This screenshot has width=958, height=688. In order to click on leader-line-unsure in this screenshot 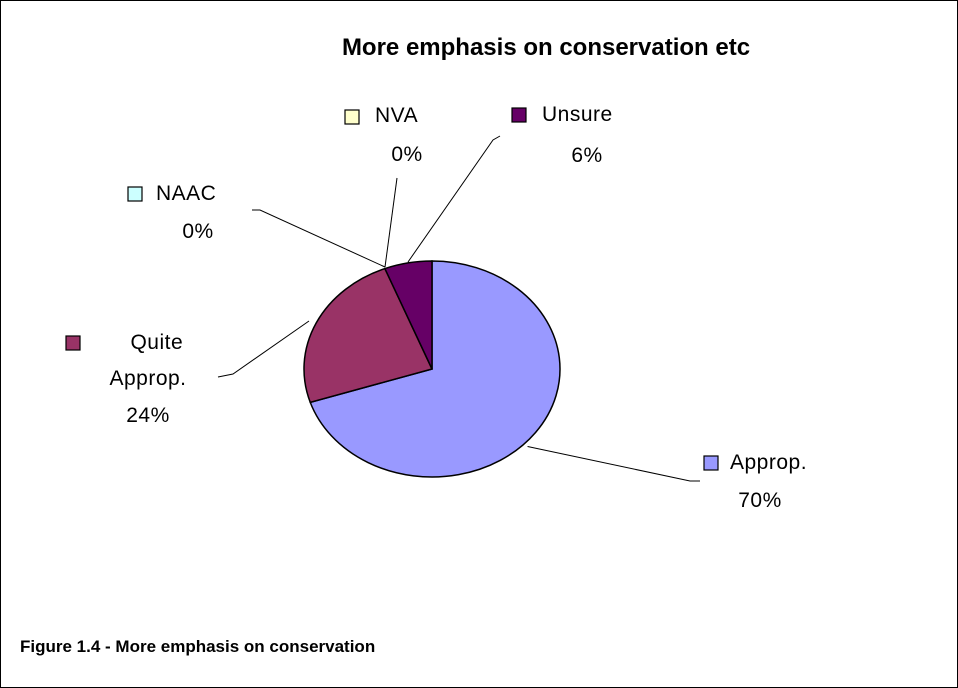, I will do `click(454, 199)`.